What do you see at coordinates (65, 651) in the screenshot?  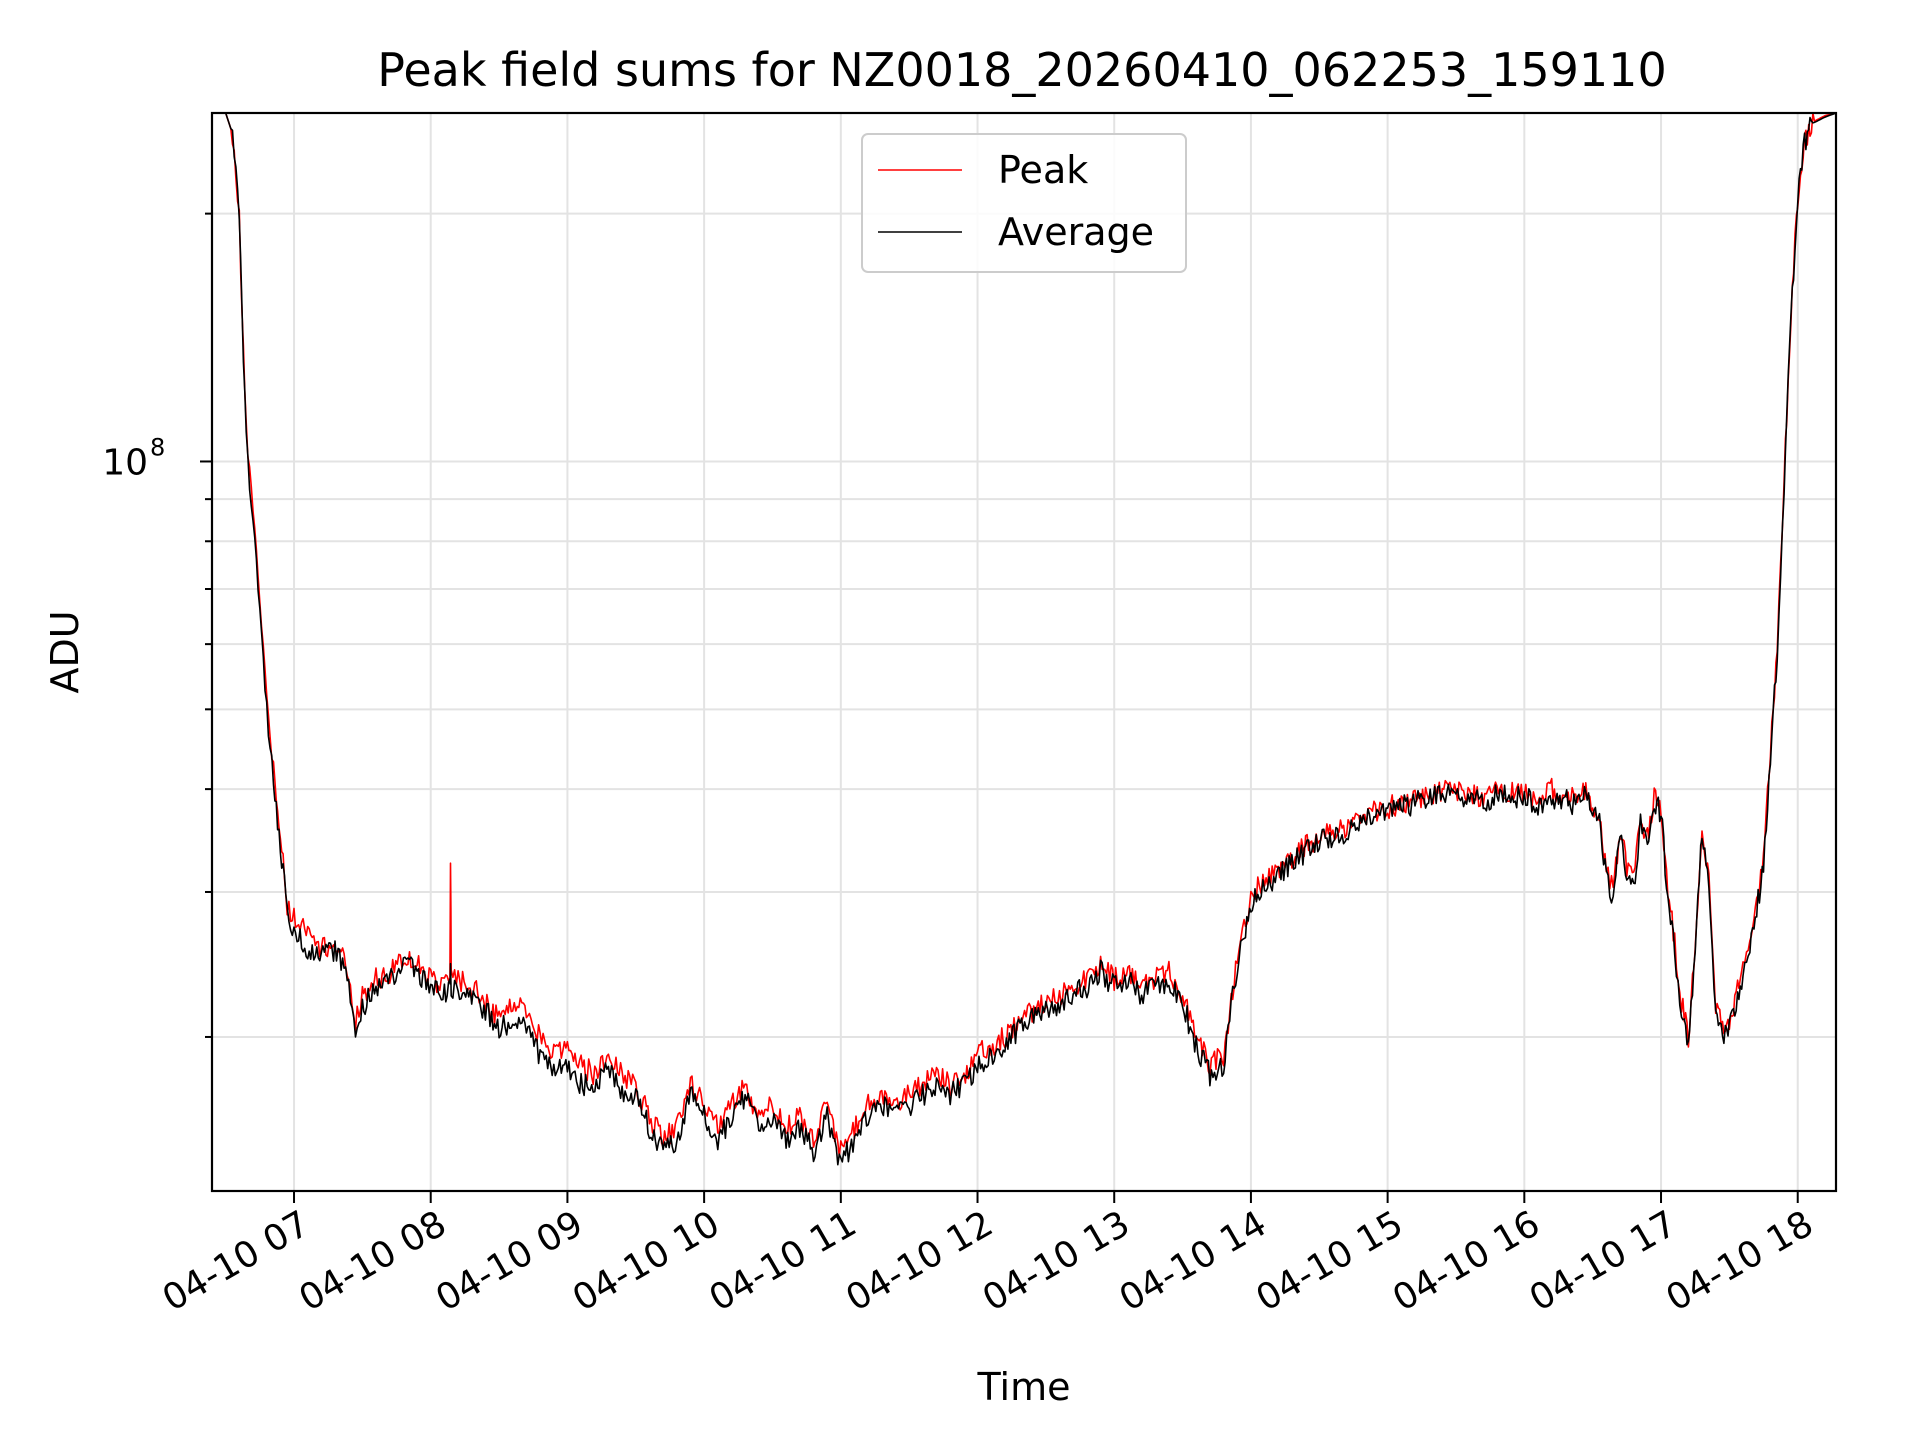 I see `y-axis-label: ADU` at bounding box center [65, 651].